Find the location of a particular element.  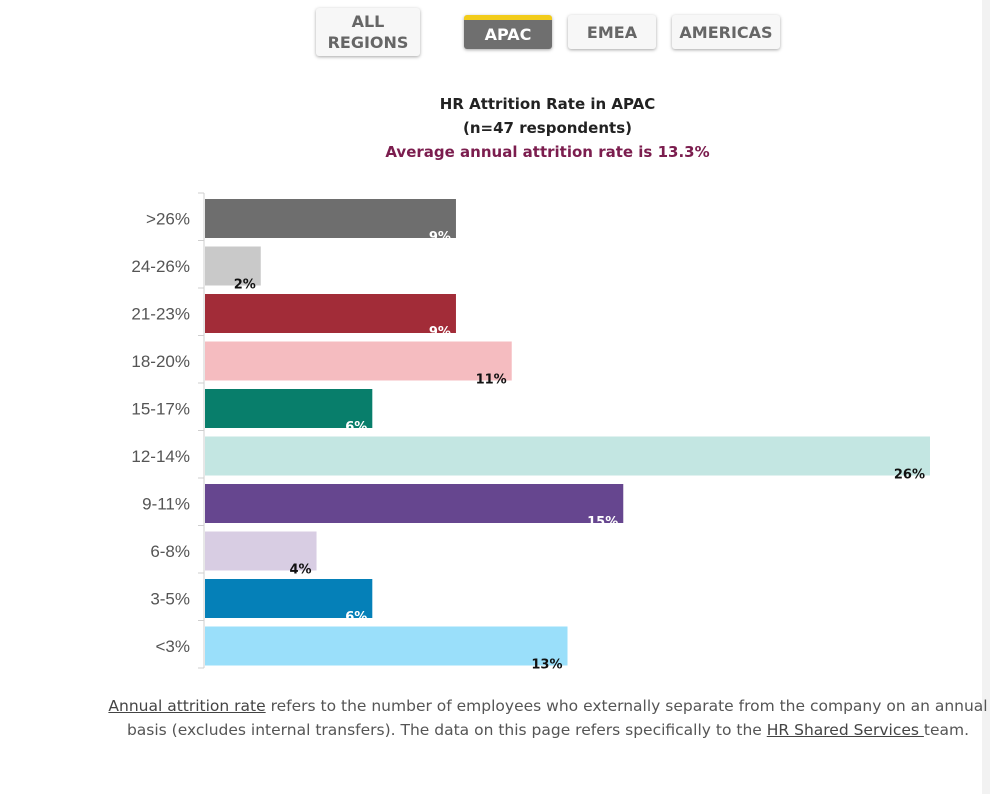

tab-americas: AMERICAS is located at coordinates (726, 32).